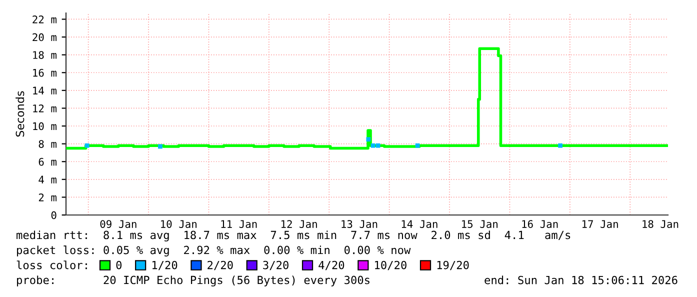 The height and width of the screenshot is (297, 697). What do you see at coordinates (53, 215) in the screenshot?
I see `y-tick-label: 0` at bounding box center [53, 215].